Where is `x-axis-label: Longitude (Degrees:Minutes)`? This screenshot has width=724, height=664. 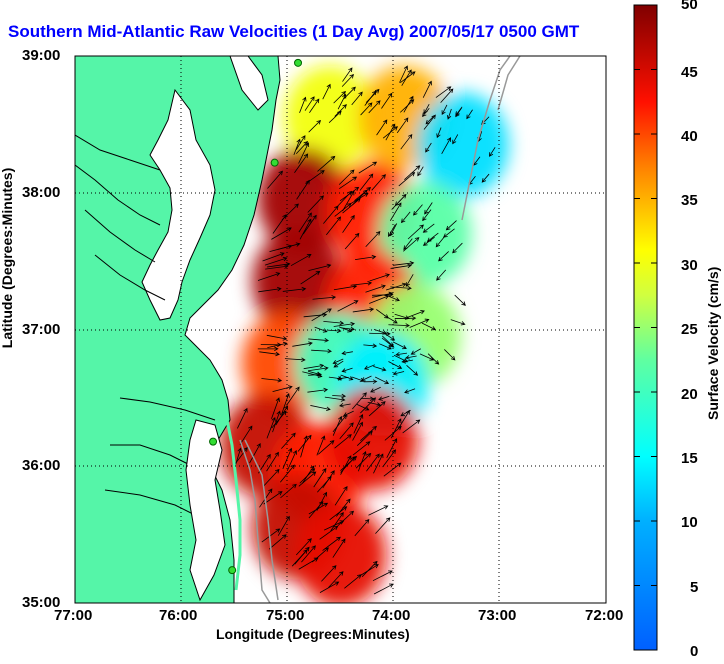
x-axis-label: Longitude (Degrees:Minutes) is located at coordinates (313, 634).